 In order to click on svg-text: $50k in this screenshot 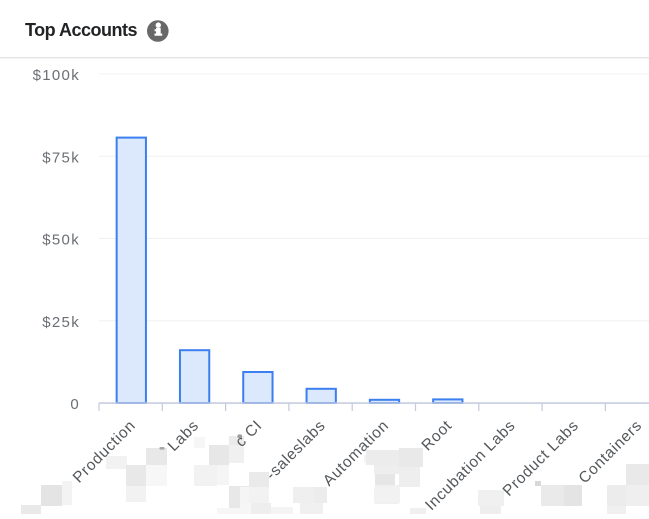, I will do `click(61, 240)`.